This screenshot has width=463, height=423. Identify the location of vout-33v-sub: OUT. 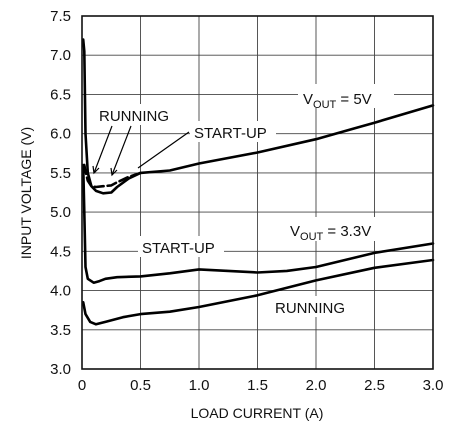
(312, 237).